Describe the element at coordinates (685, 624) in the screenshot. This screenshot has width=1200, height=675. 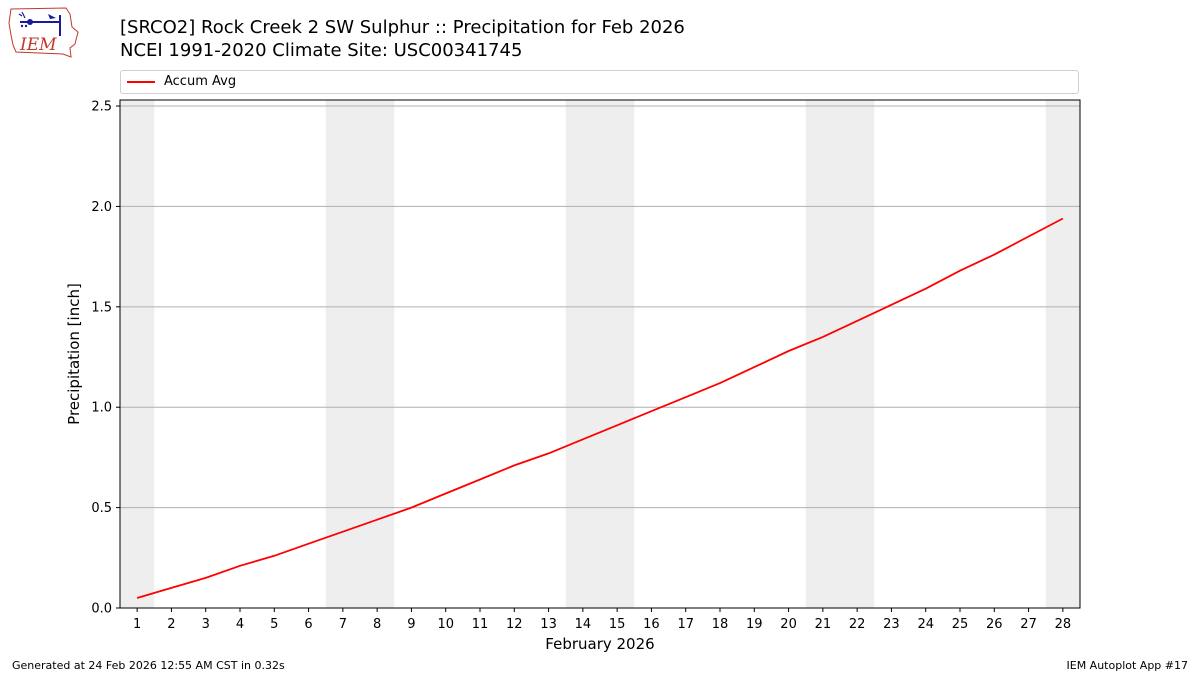
I see `x-tick-label: 17` at that location.